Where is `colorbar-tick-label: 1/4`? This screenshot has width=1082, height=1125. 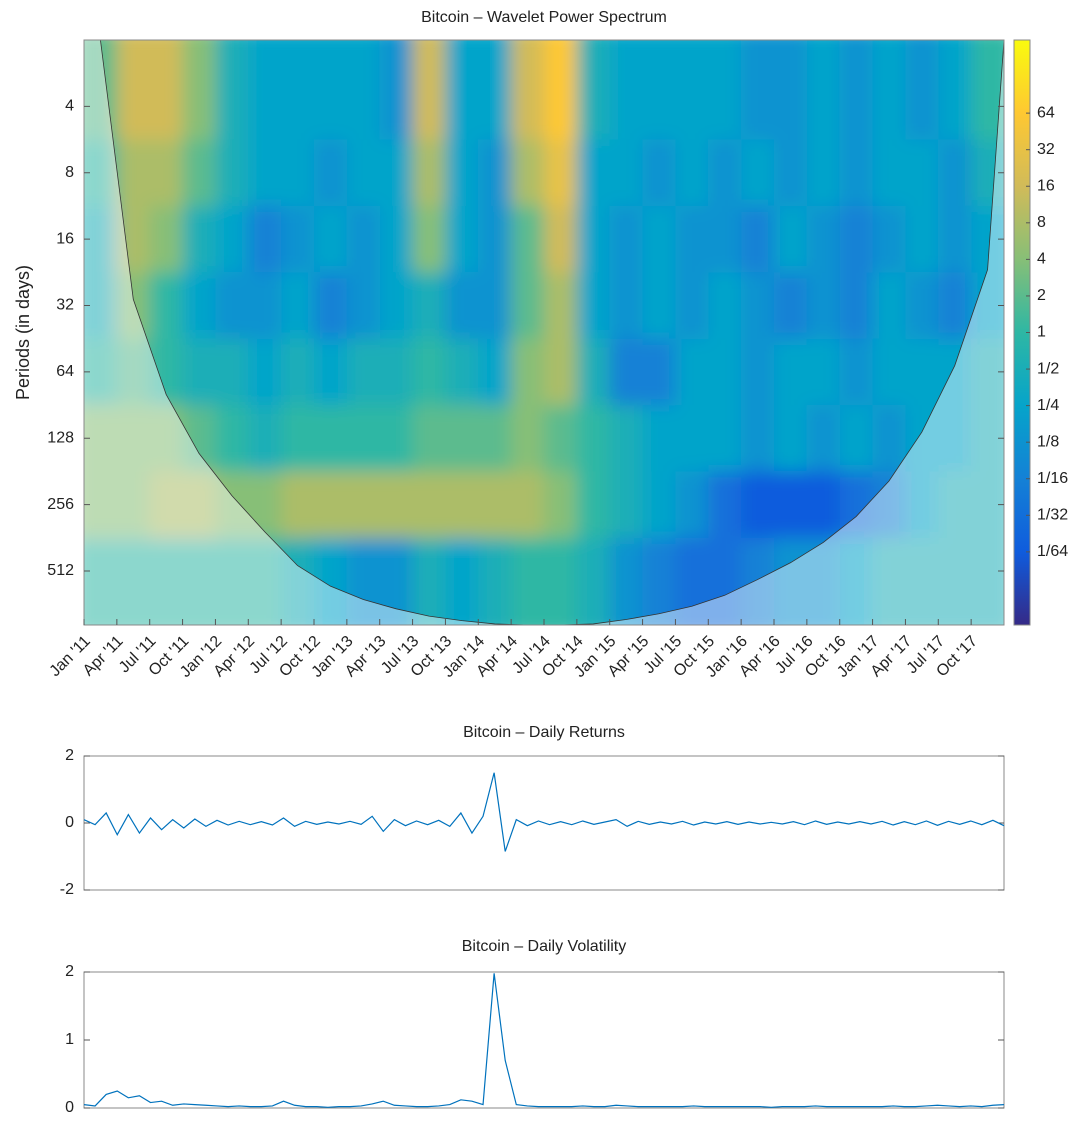
colorbar-tick-label: 1/4 is located at coordinates (1048, 405).